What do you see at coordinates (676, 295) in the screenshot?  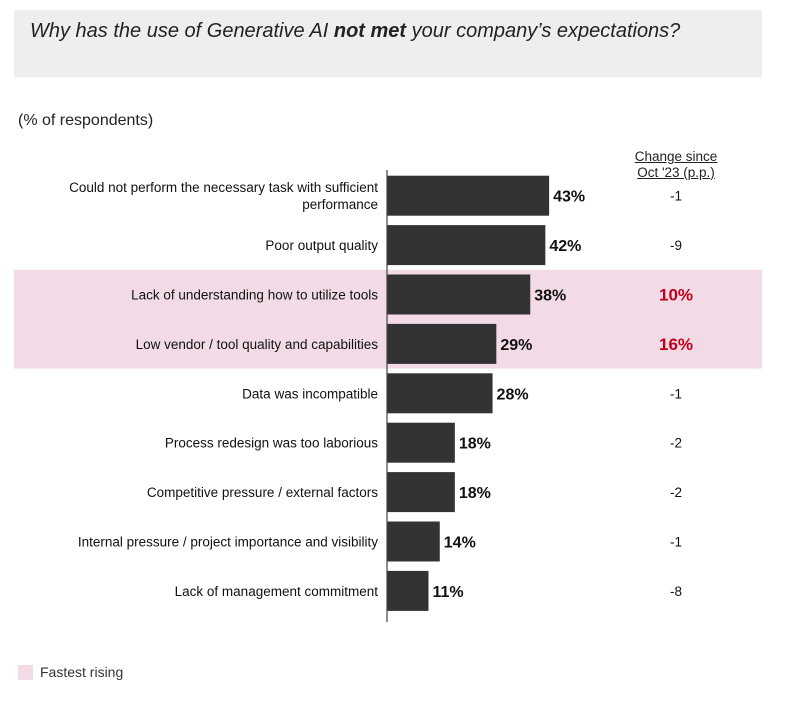 I see `change-value: 10%` at bounding box center [676, 295].